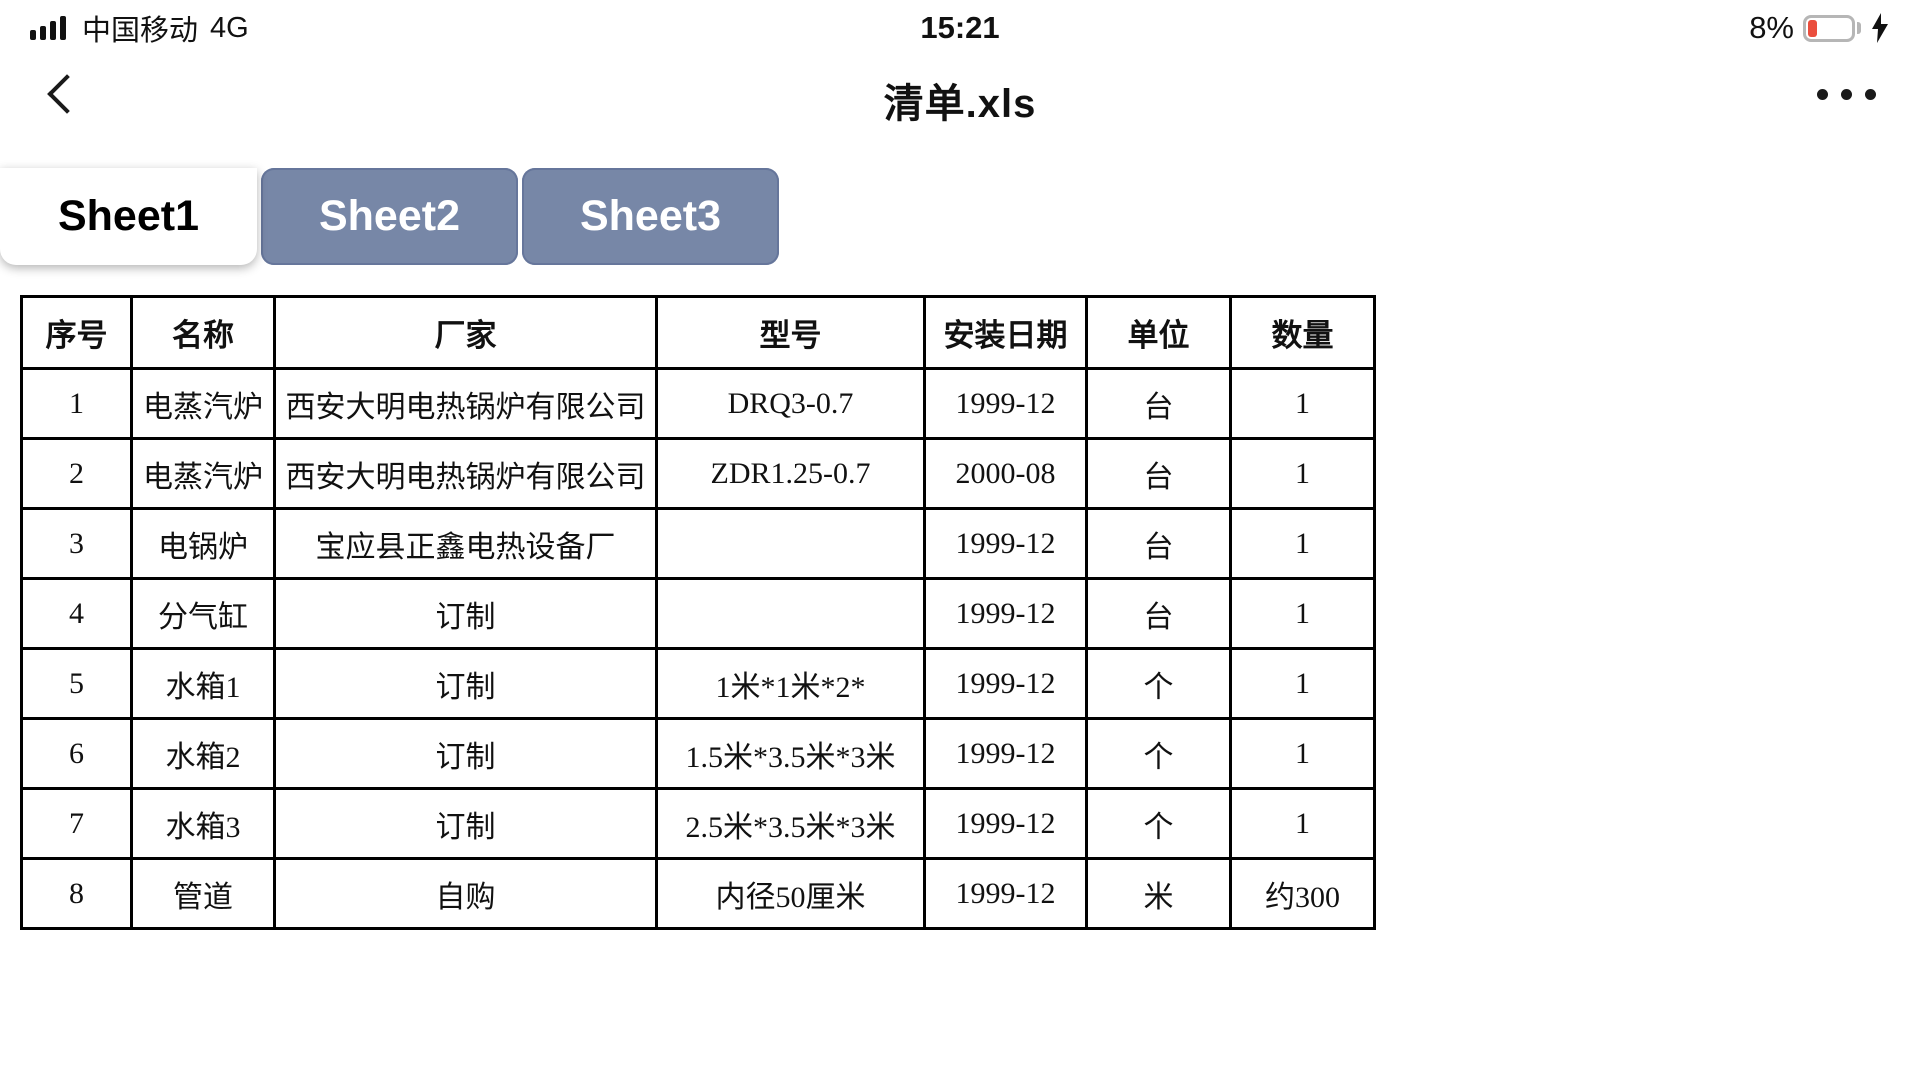  Describe the element at coordinates (203, 893) in the screenshot. I see `table-cell: 管道` at that location.